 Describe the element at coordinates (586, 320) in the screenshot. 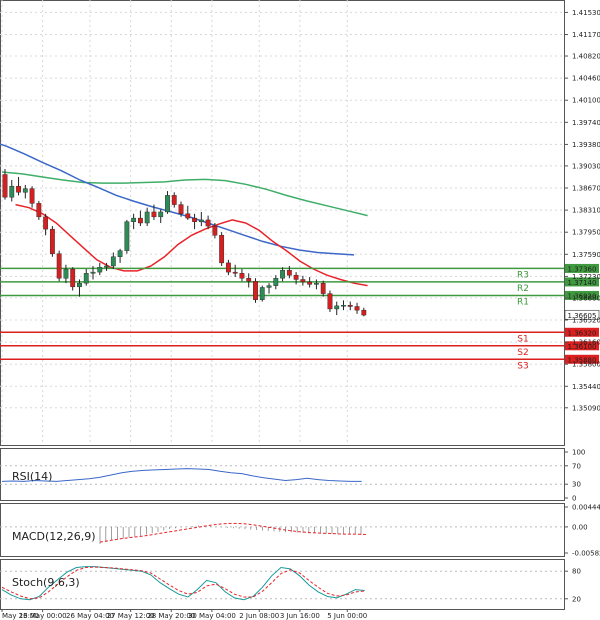

I see `price-tick-label: 1.36520` at that location.